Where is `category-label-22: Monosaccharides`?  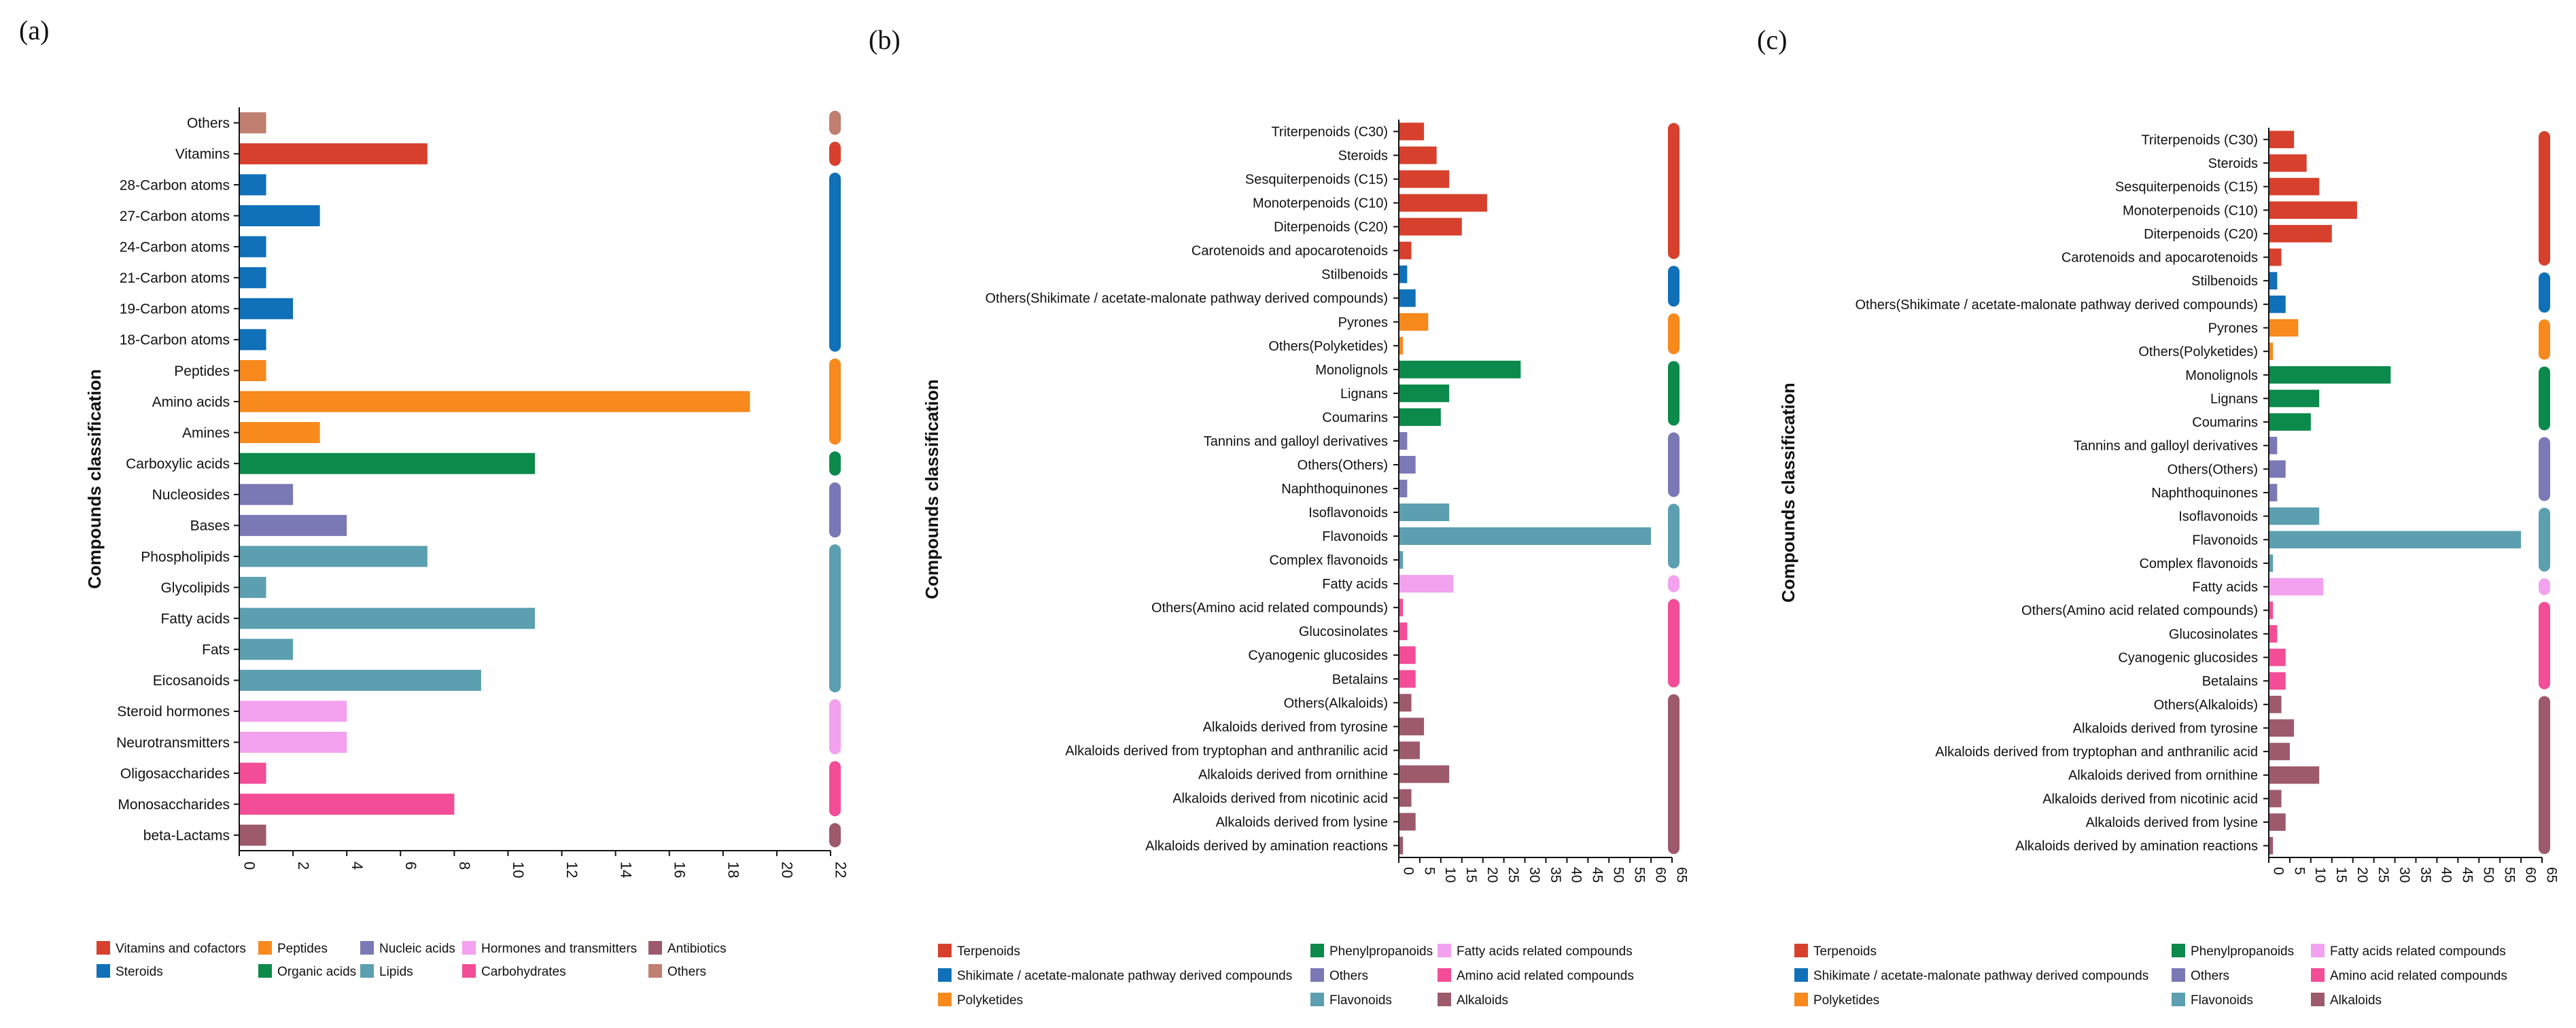 category-label-22: Monosaccharides is located at coordinates (174, 805).